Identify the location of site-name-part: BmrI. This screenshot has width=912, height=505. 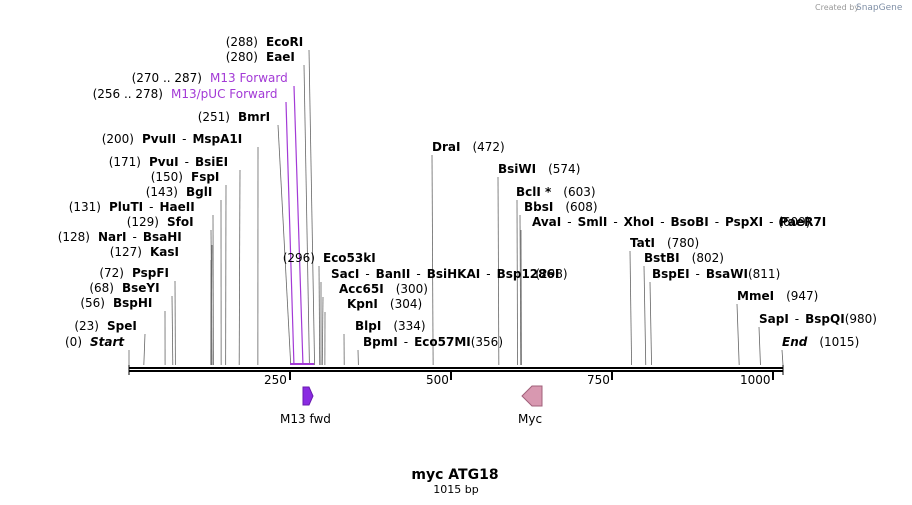
(254, 117).